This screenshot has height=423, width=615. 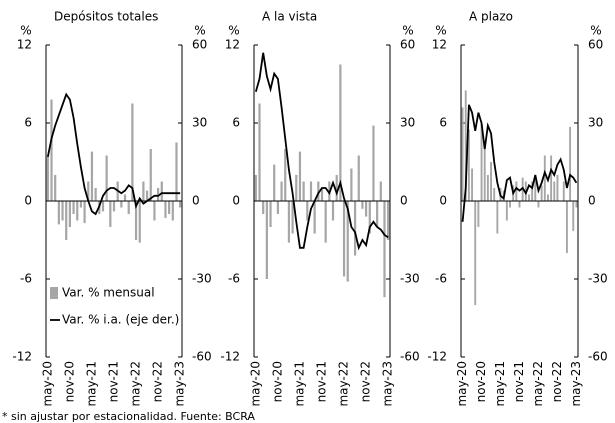 I want to click on y-tick-label: 6, so click(x=443, y=123).